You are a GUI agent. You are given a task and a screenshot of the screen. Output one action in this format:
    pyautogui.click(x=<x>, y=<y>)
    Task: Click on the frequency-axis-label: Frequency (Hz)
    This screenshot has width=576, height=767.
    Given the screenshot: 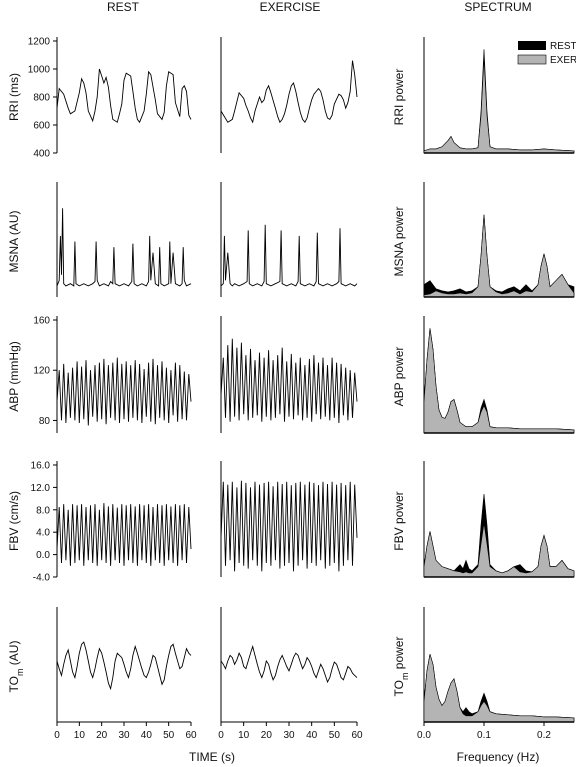 What is the action you would take?
    pyautogui.click(x=498, y=757)
    